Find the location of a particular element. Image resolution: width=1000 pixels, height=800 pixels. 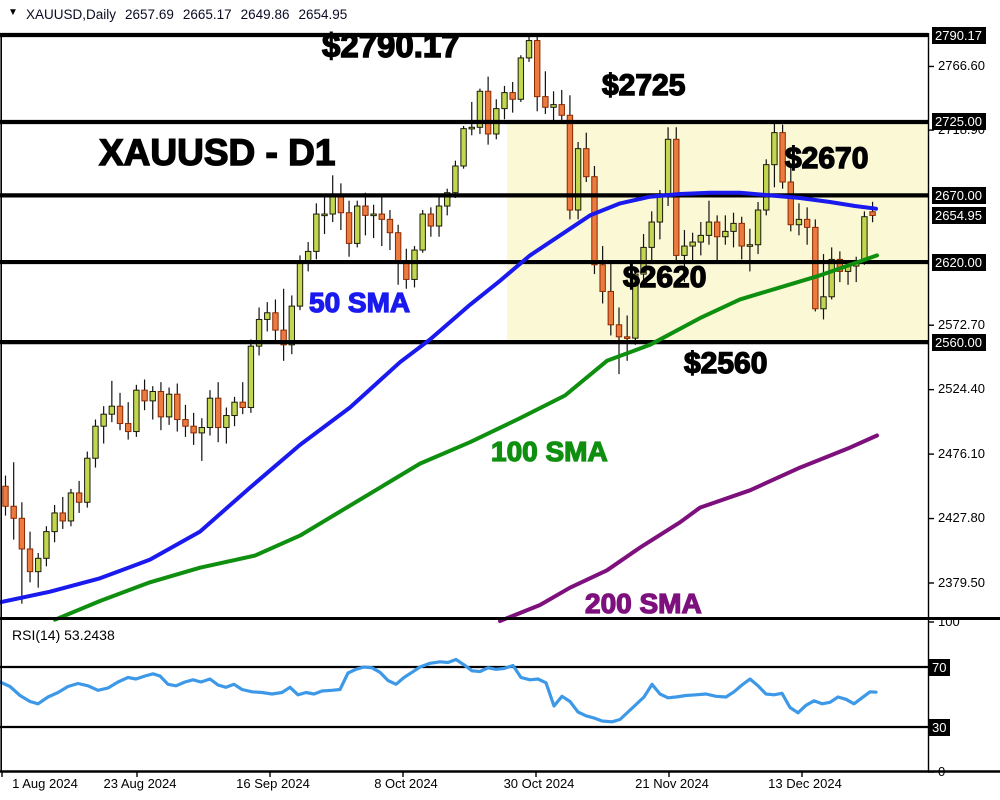

annotation-chart-title: XAUUSD - D1 is located at coordinates (217, 152).